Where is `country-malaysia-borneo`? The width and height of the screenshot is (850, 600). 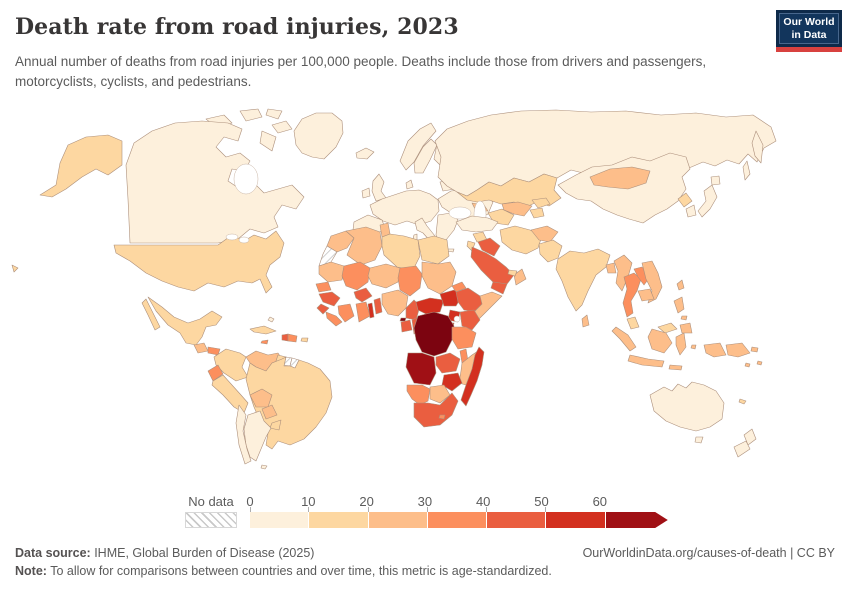 country-malaysia-borneo is located at coordinates (667, 328).